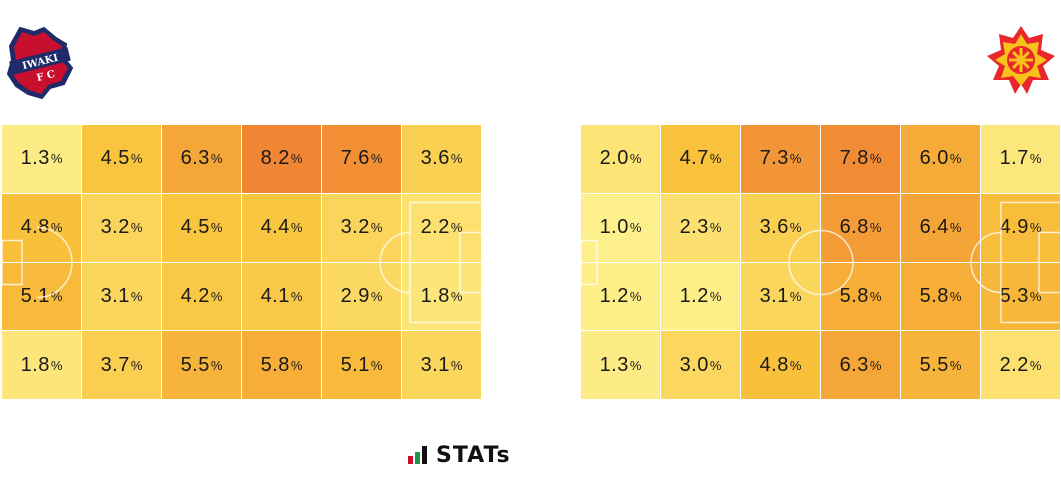 The width and height of the screenshot is (1061, 490). What do you see at coordinates (195, 227) in the screenshot?
I see `cell-value: 4.5` at bounding box center [195, 227].